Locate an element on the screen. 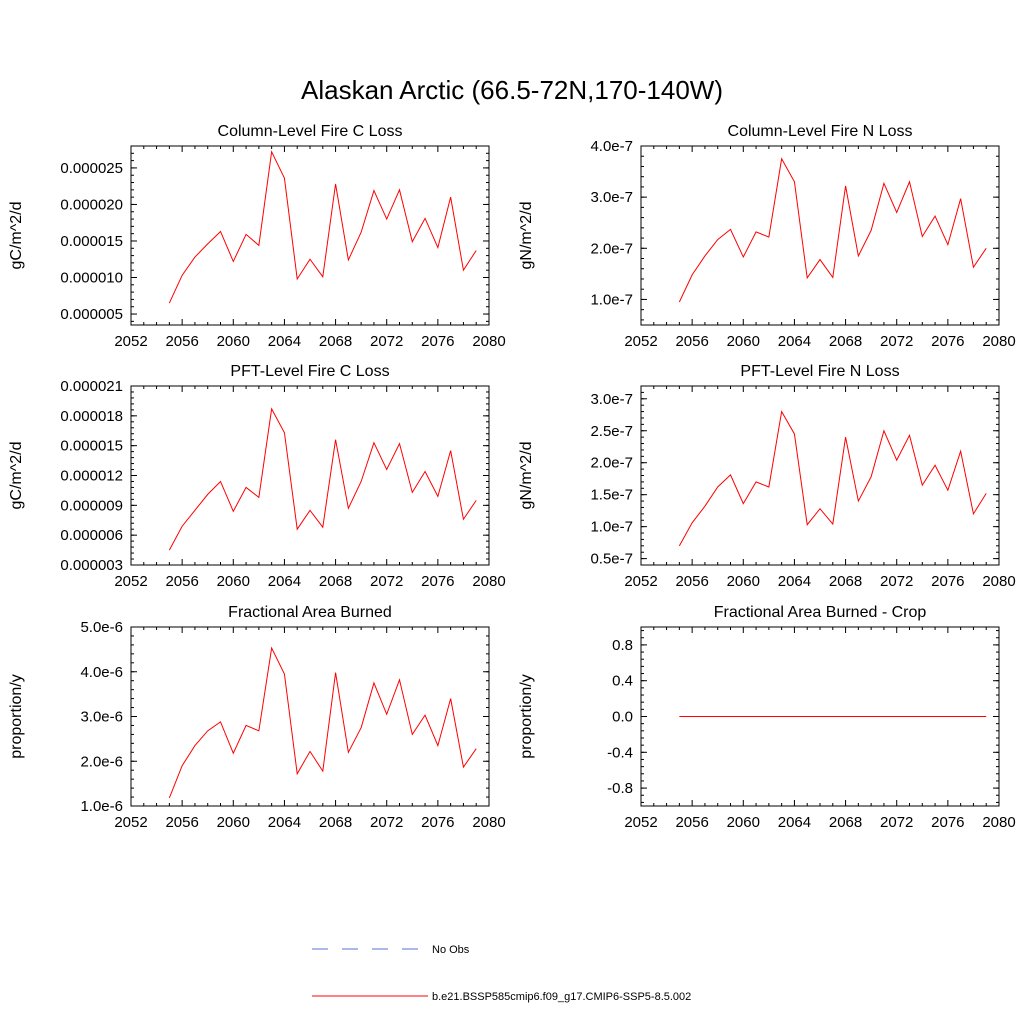 The width and height of the screenshot is (1024, 1024). y-tick-label: 0.5e-7 is located at coordinates (611, 559).